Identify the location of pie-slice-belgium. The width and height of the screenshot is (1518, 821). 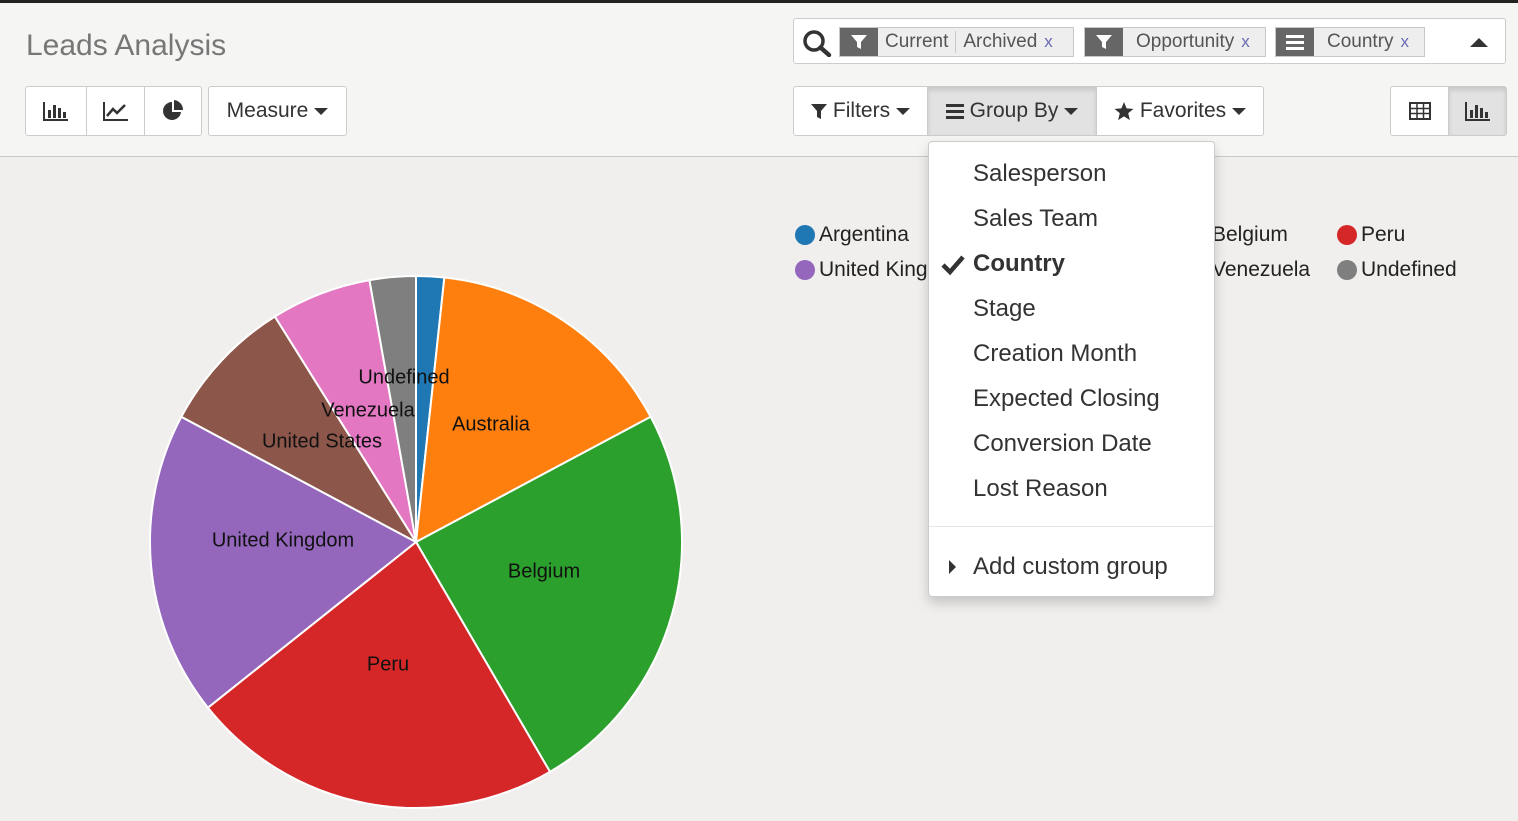
(548, 594).